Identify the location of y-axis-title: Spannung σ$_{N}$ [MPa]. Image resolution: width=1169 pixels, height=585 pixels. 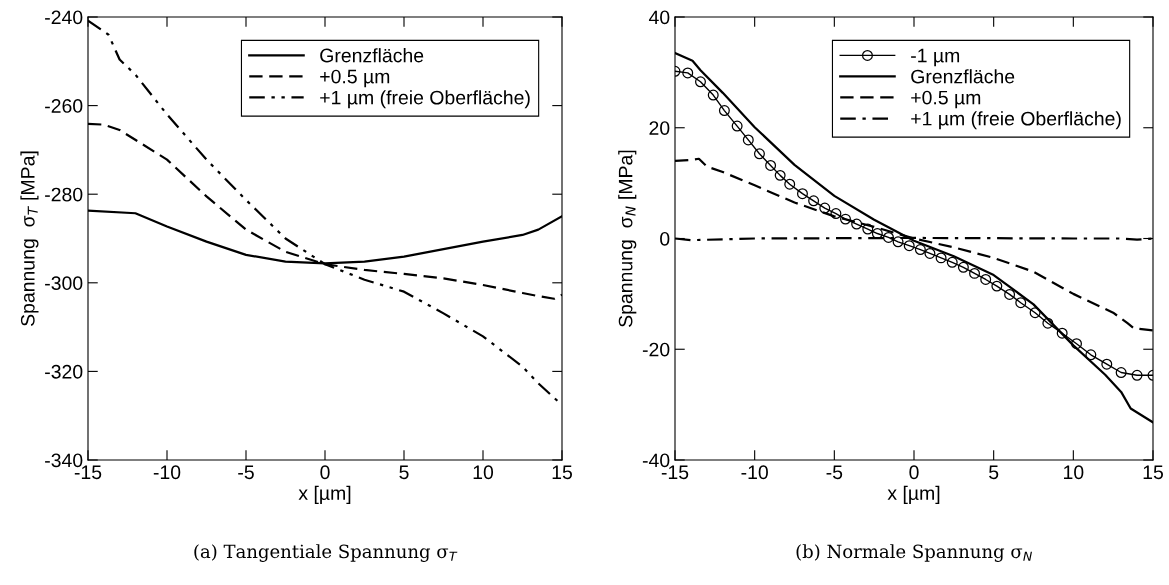
(627, 238).